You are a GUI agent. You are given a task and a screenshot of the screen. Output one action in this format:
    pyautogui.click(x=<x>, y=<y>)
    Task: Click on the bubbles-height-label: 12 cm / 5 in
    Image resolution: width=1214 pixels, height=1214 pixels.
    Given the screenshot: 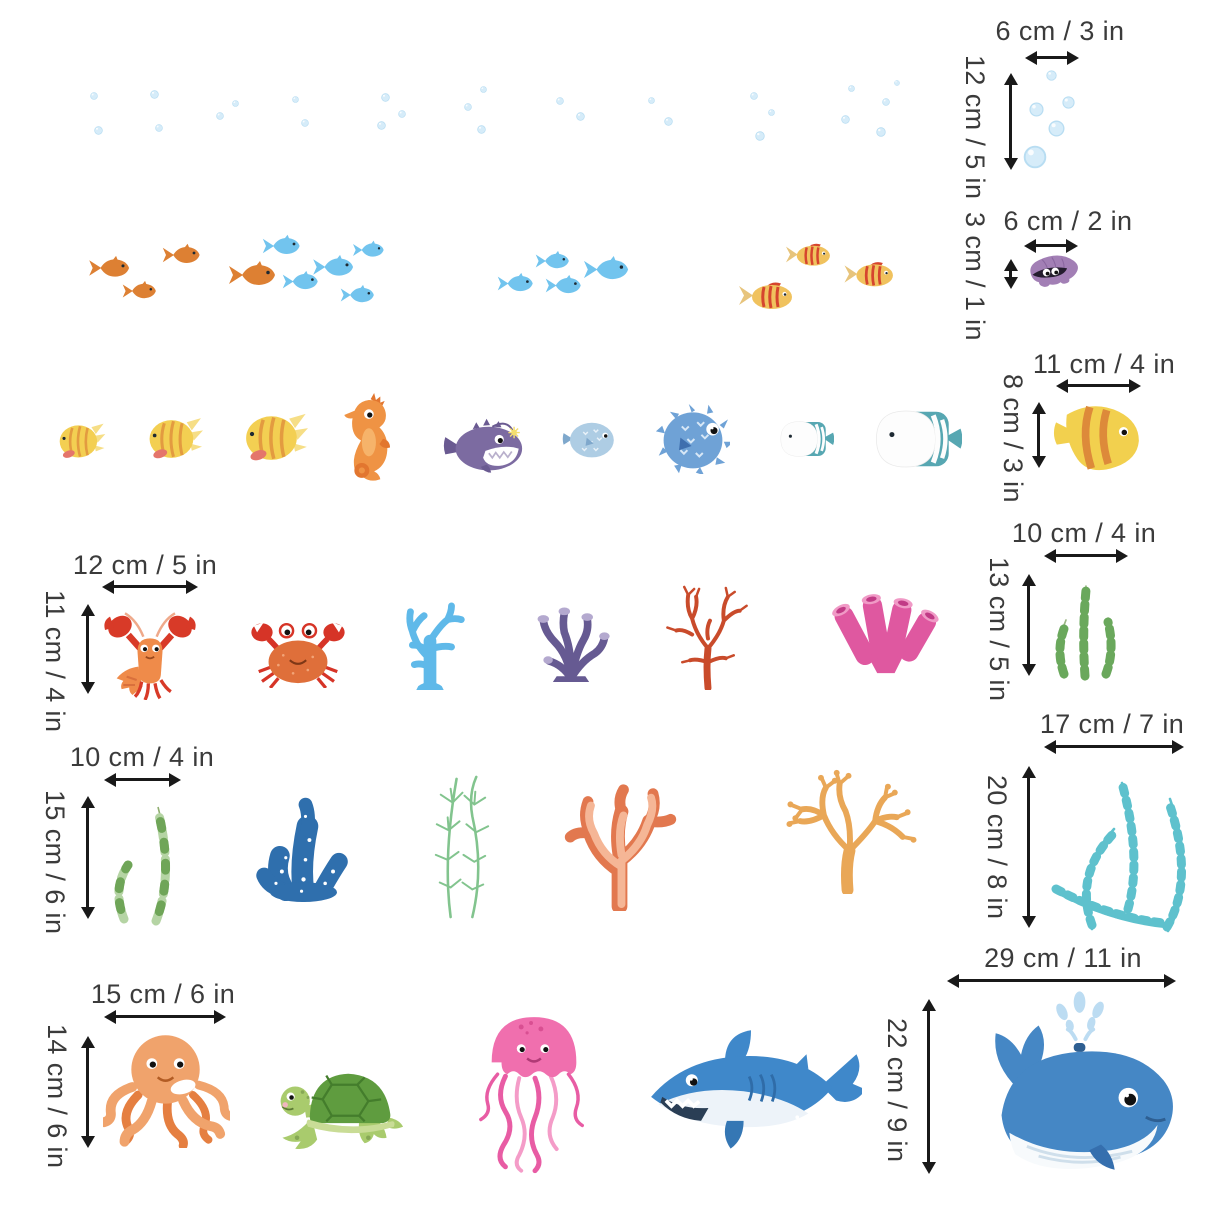 What is the action you would take?
    pyautogui.click(x=975, y=127)
    